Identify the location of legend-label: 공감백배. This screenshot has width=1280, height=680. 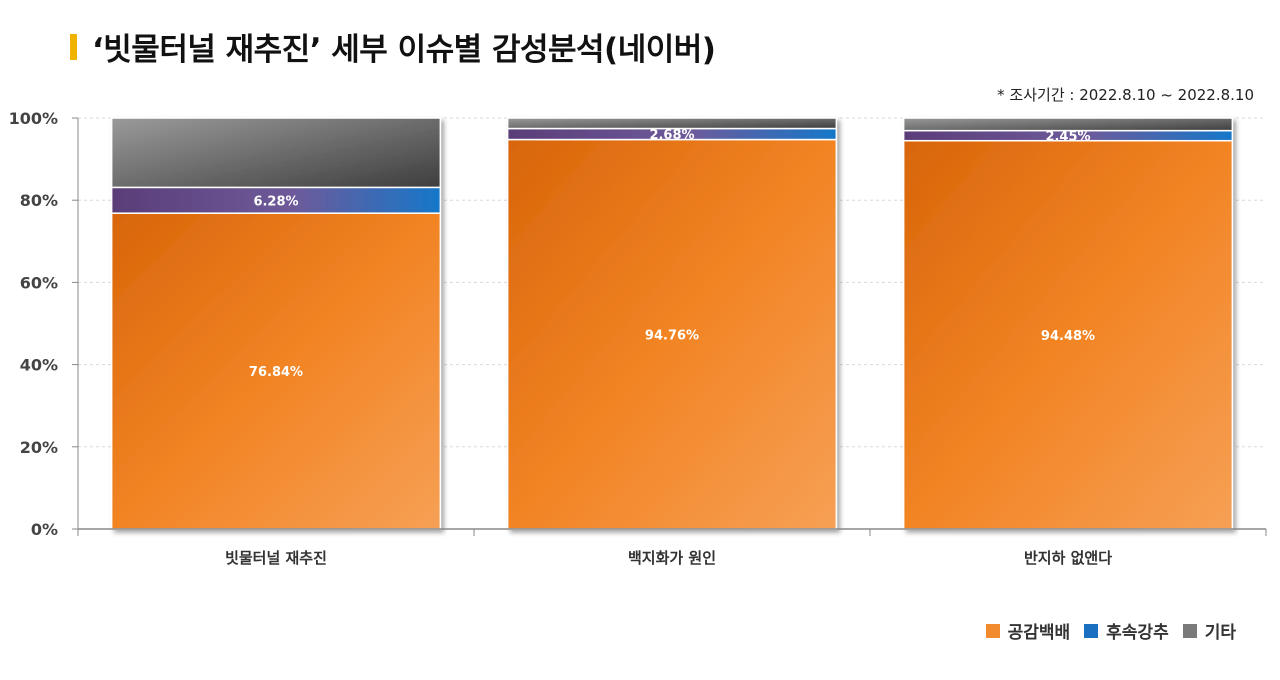
(1039, 633).